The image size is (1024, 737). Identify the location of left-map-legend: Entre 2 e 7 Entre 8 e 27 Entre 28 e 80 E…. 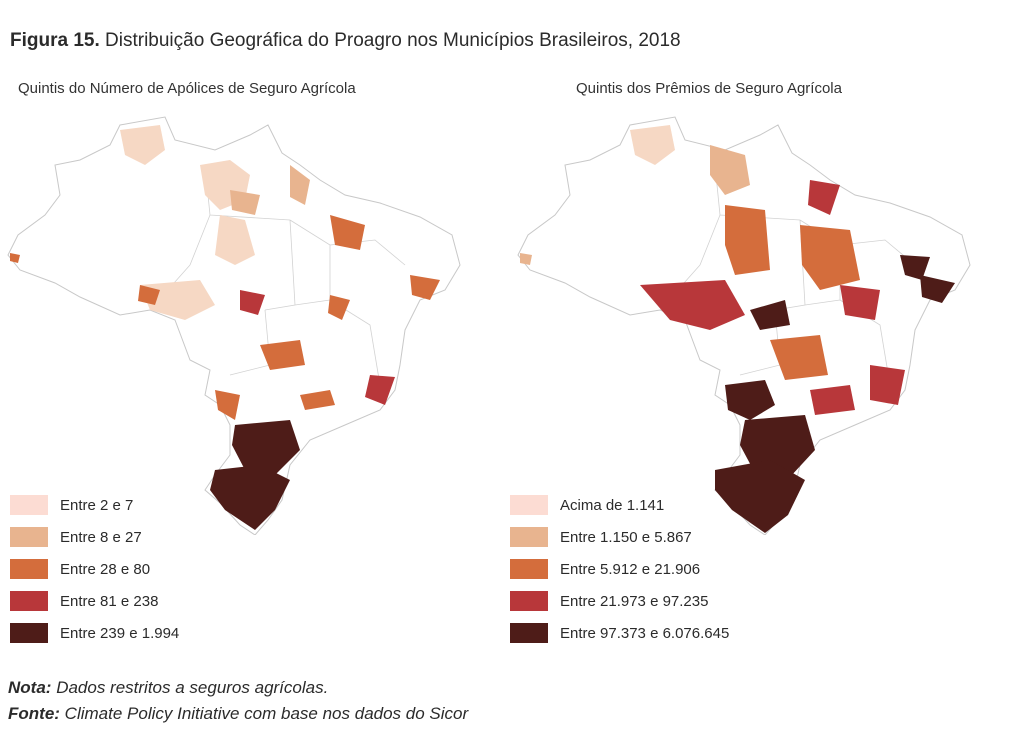
(94, 569).